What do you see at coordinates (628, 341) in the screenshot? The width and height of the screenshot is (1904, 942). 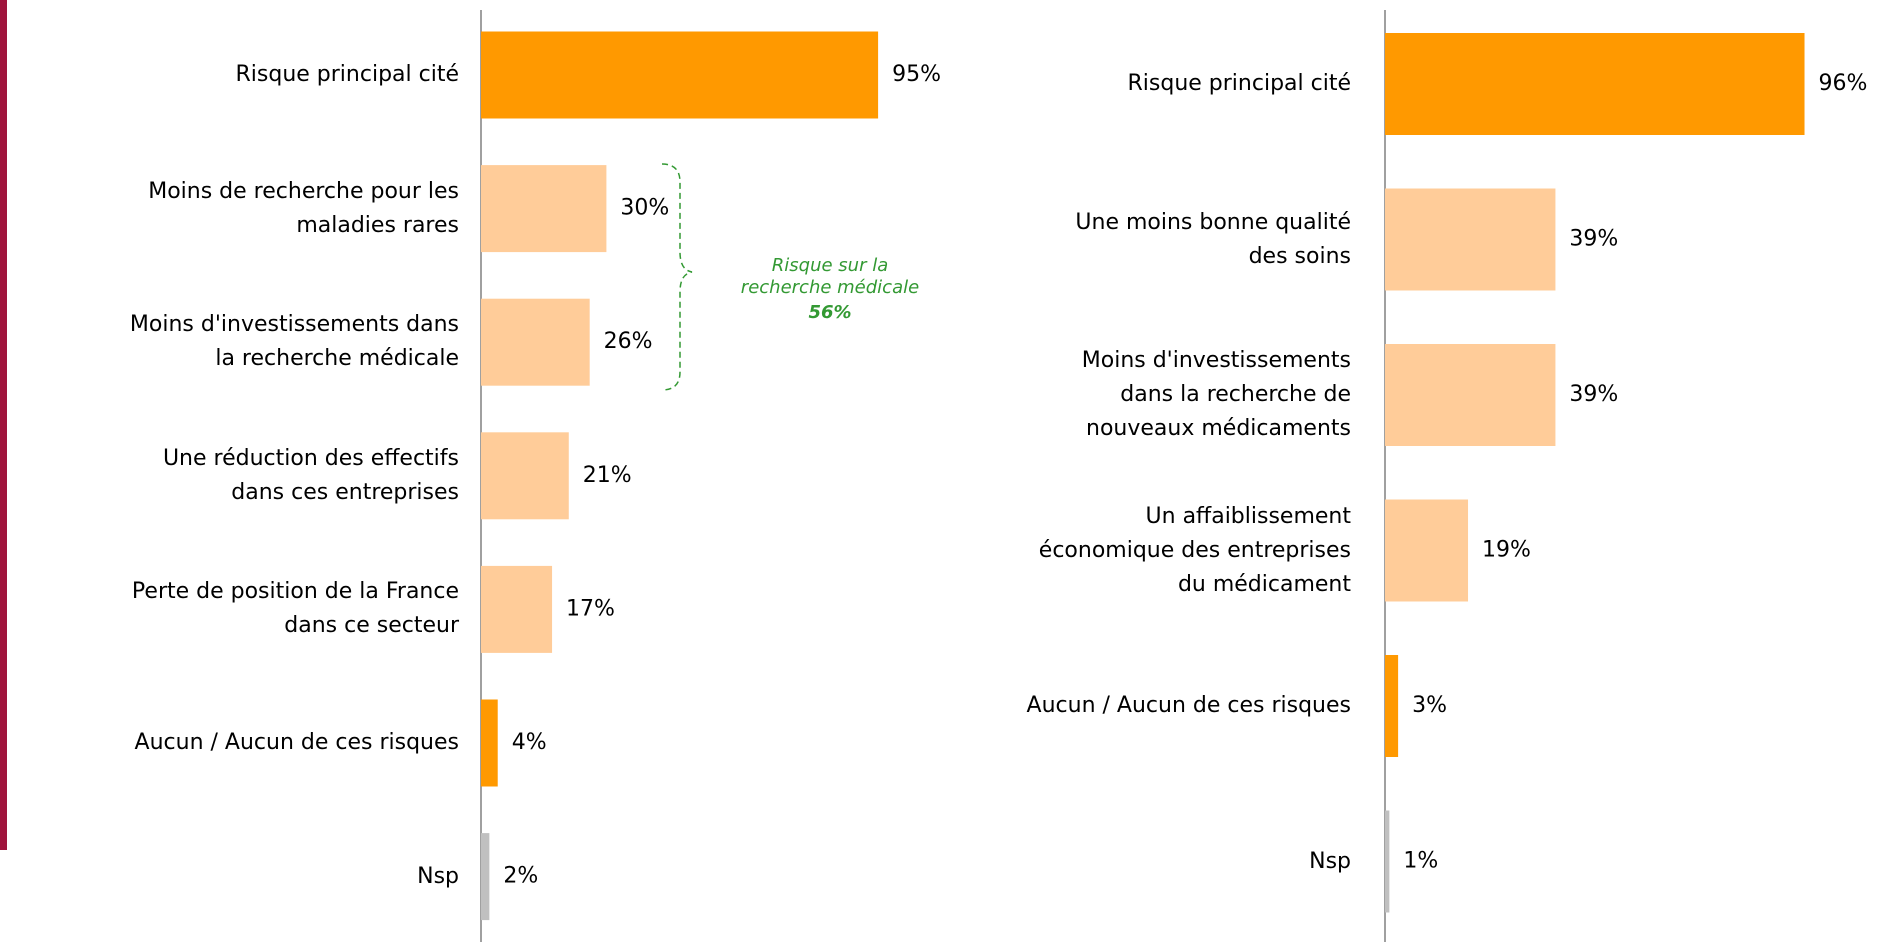 I see `value-label: 26%` at bounding box center [628, 341].